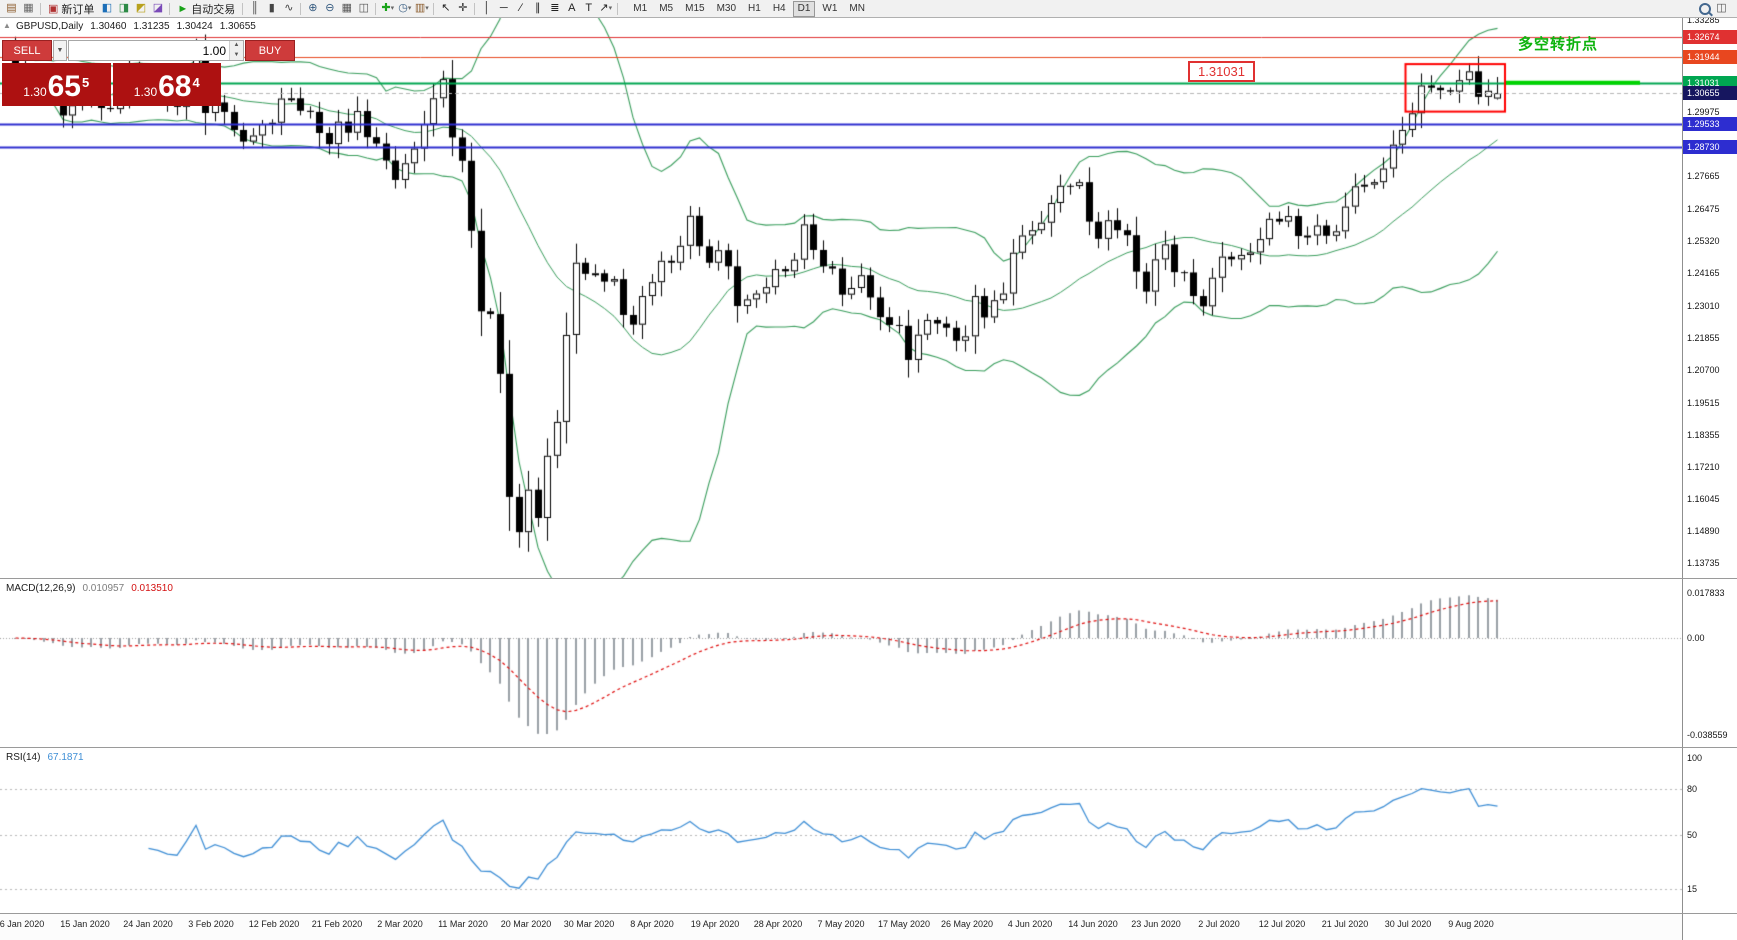 The width and height of the screenshot is (1737, 940). I want to click on date-label: 24 Jan 2020, so click(148, 924).